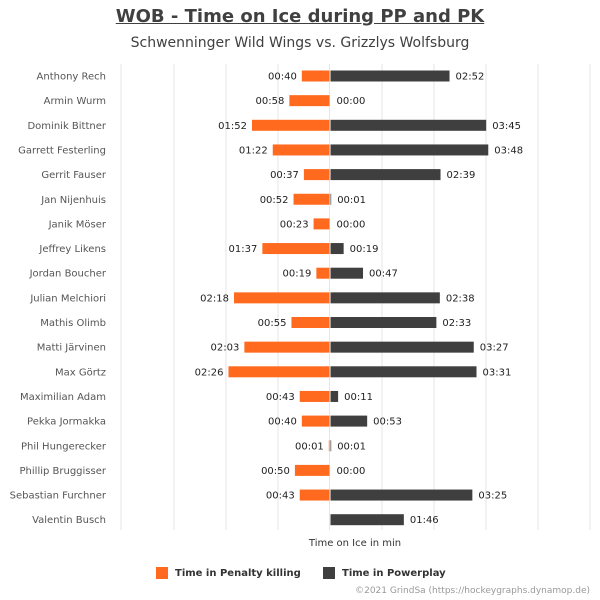 Image resolution: width=600 pixels, height=600 pixels. I want to click on data-label-powerplay: 03:48, so click(508, 150).